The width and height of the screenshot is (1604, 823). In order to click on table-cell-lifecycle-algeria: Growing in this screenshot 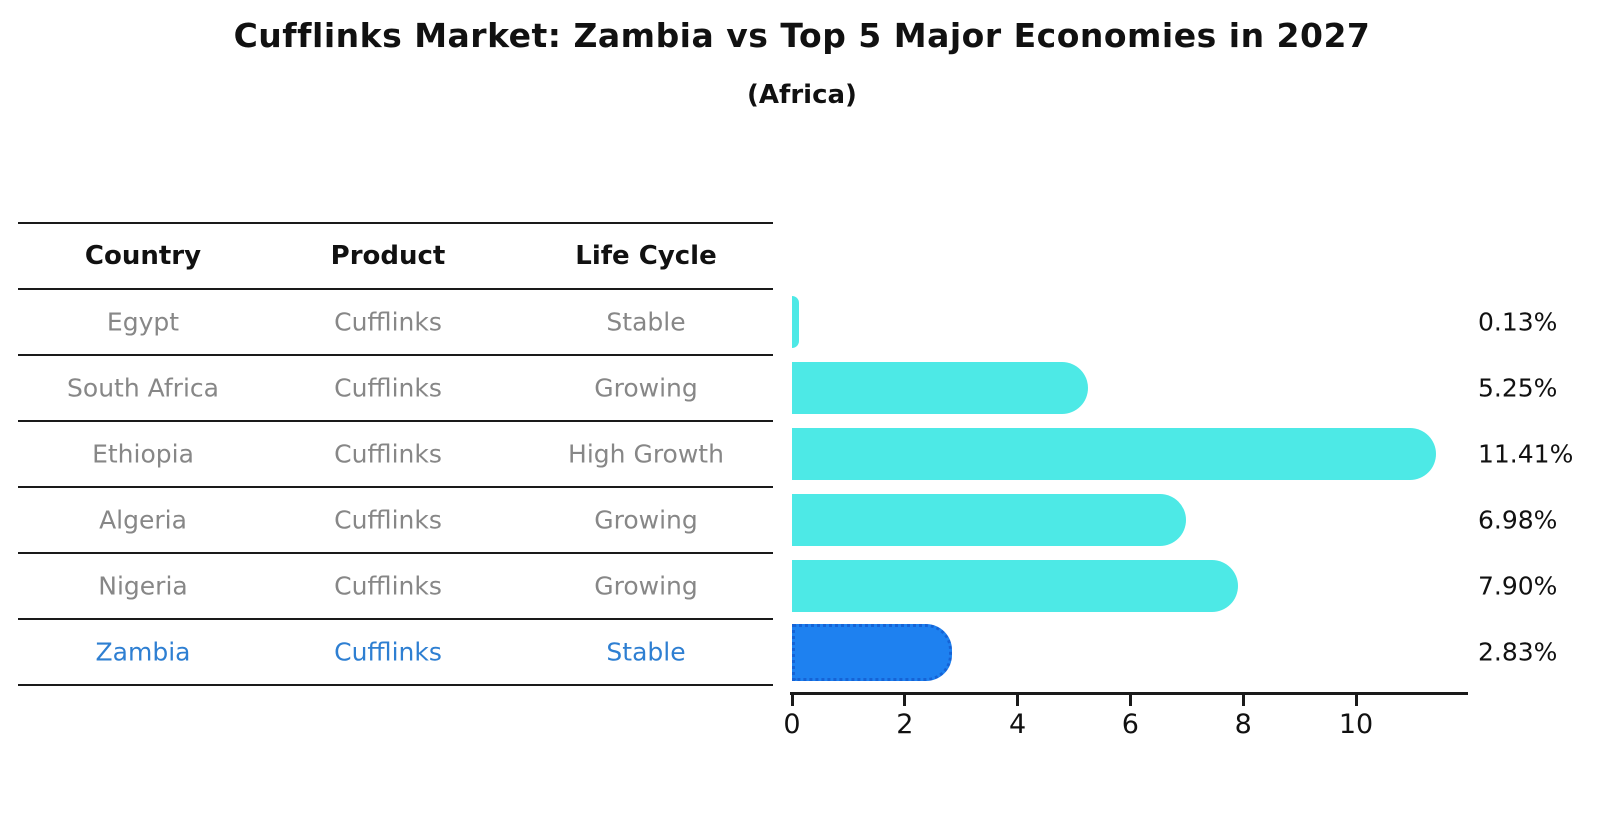, I will do `click(646, 520)`.